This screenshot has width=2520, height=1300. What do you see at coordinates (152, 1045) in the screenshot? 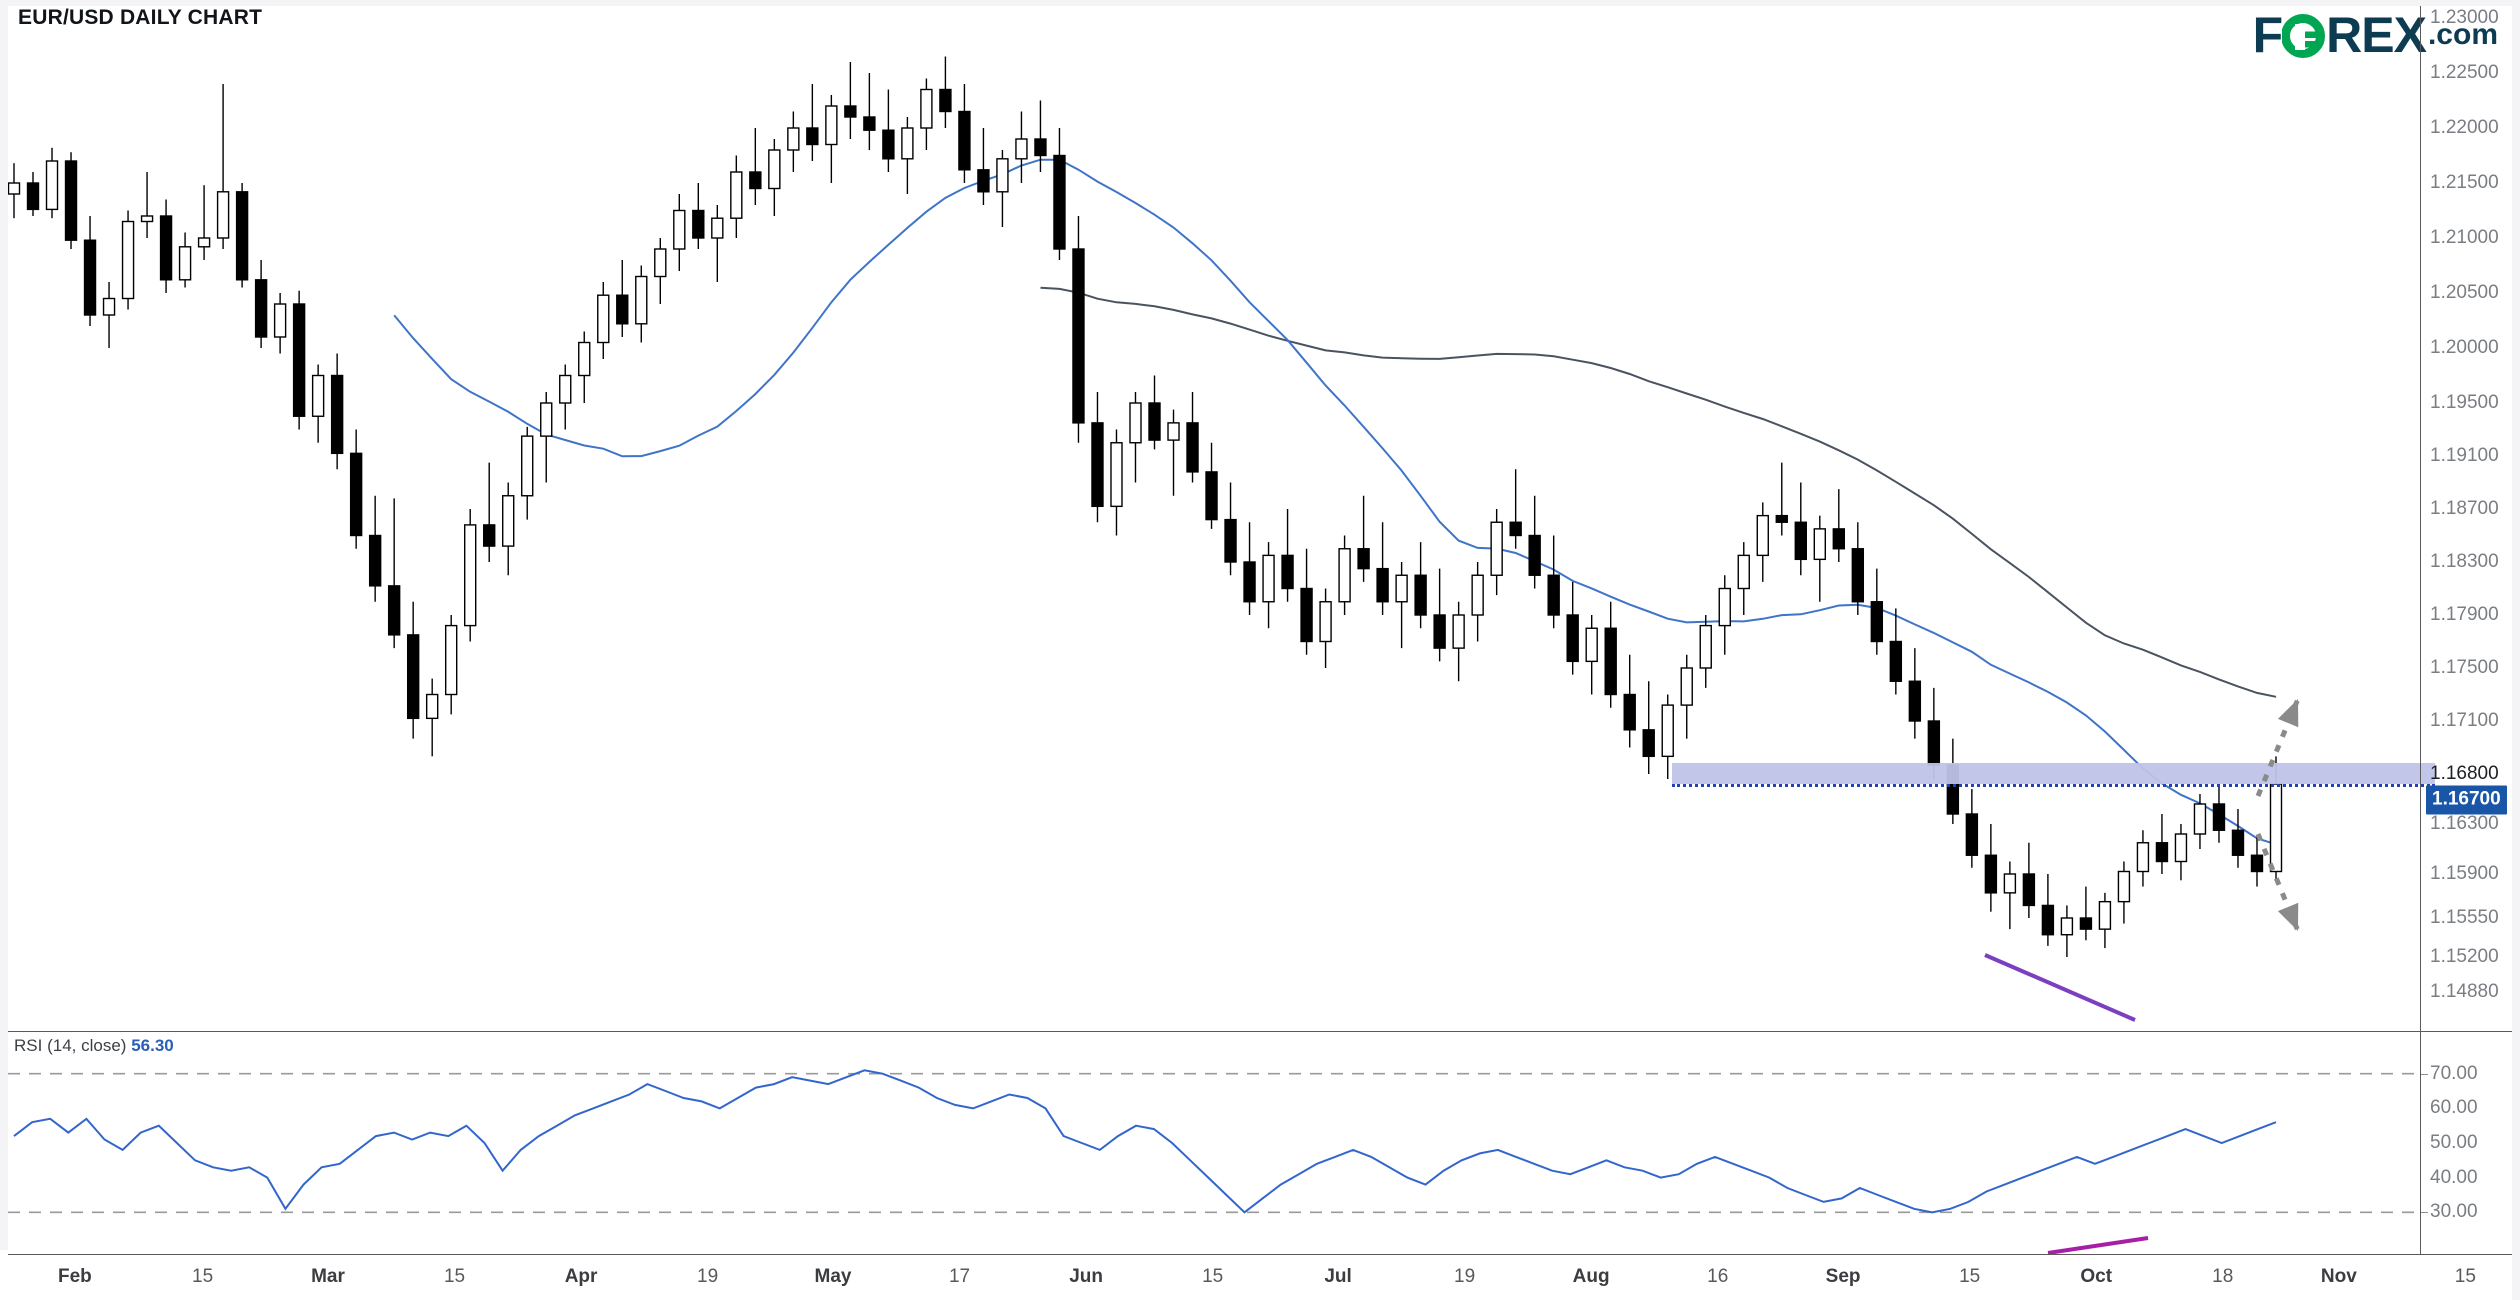
I see `rsi-current-value: 56.30` at bounding box center [152, 1045].